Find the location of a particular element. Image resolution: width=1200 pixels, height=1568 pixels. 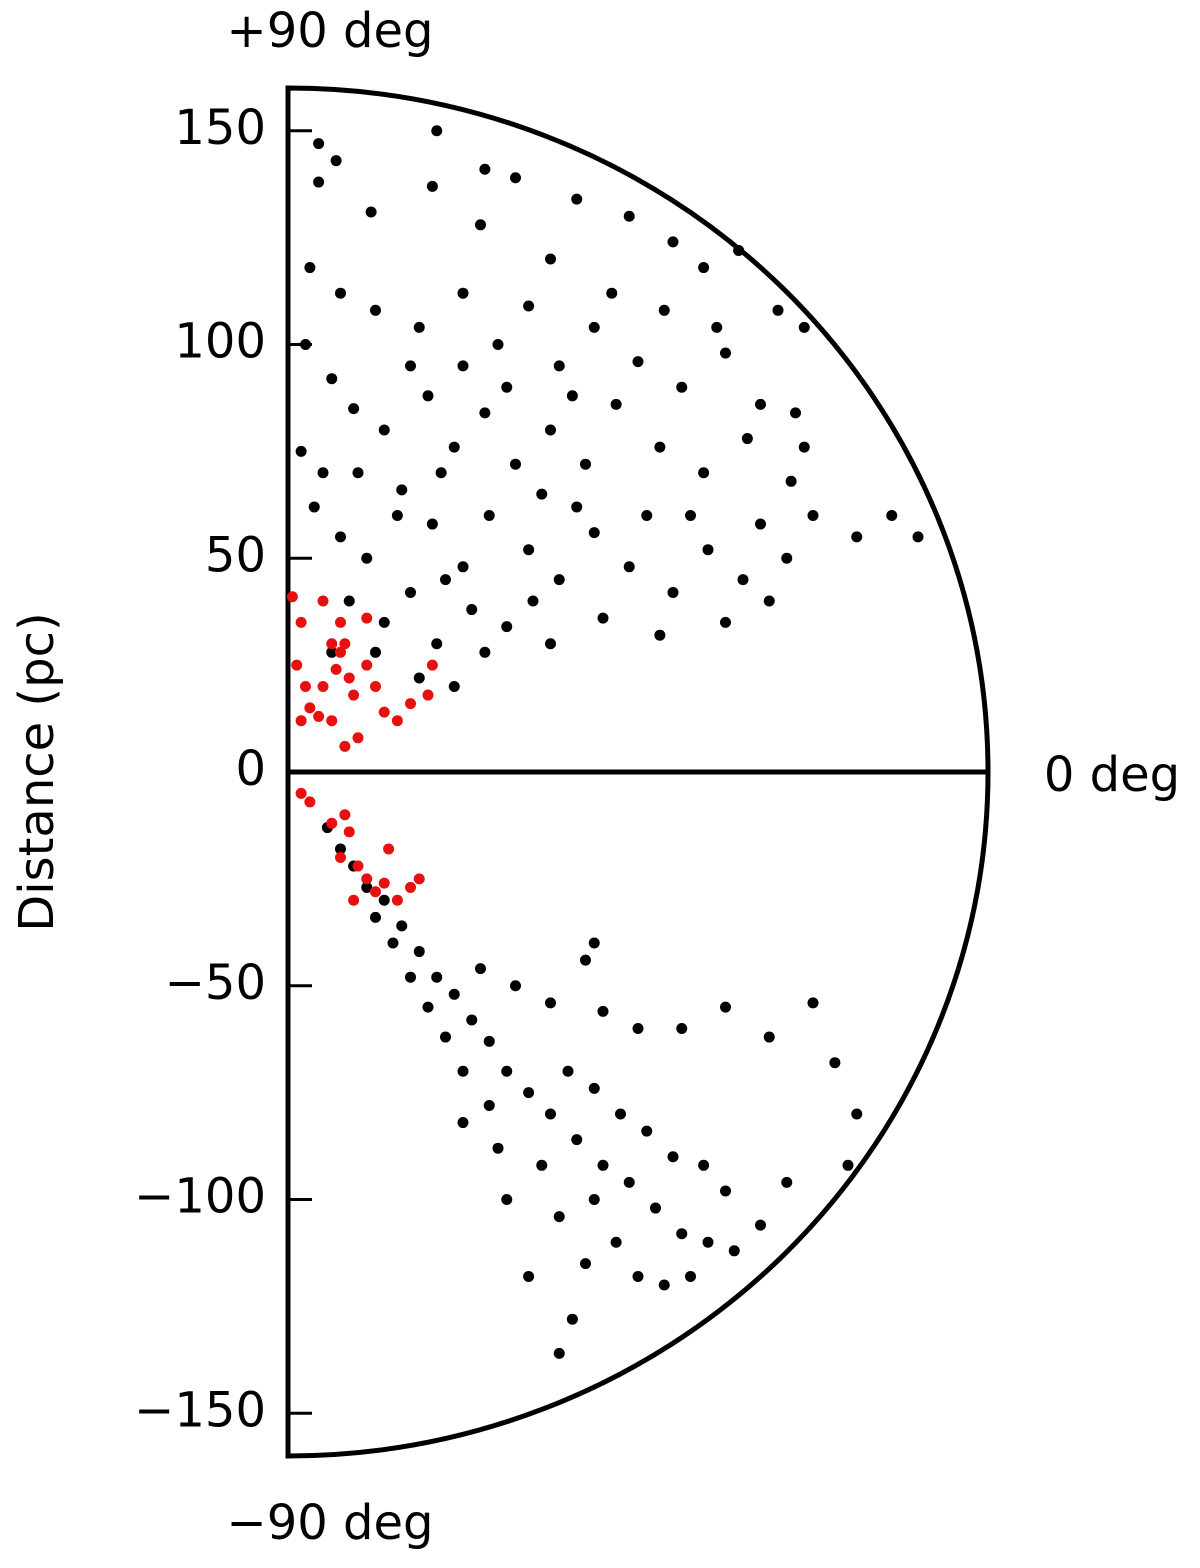

y-tick-label: 100 is located at coordinates (220, 342).